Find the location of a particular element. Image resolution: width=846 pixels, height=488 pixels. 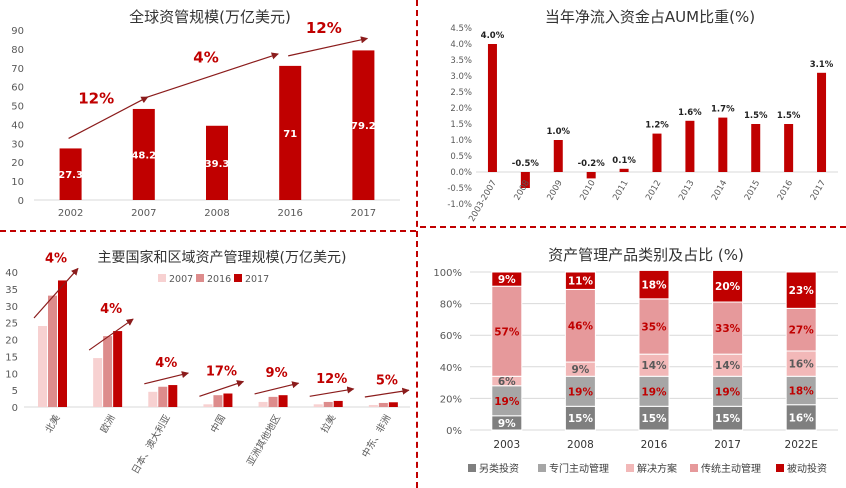

x-tick-label: 2017 is located at coordinates (818, 191).